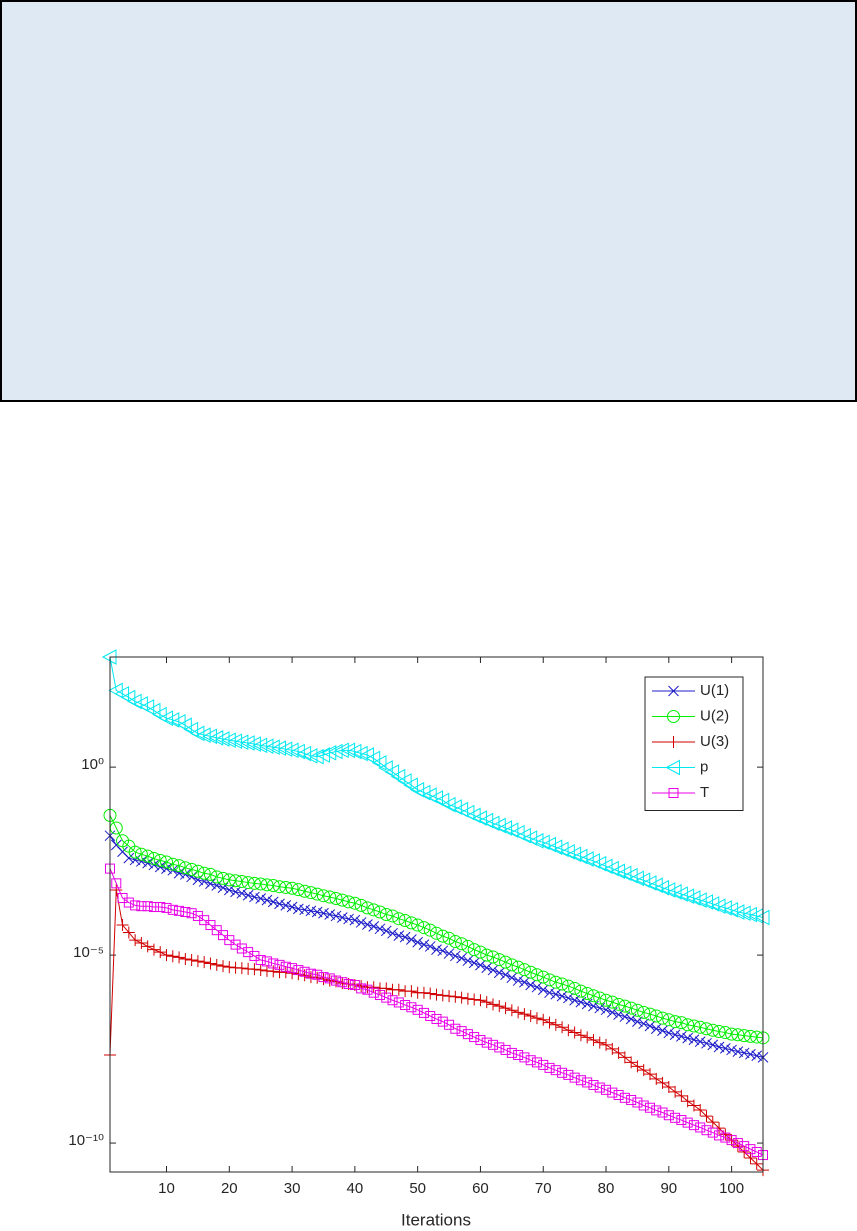  What do you see at coordinates (166, 1188) in the screenshot?
I see `x-tick-label: 10` at bounding box center [166, 1188].